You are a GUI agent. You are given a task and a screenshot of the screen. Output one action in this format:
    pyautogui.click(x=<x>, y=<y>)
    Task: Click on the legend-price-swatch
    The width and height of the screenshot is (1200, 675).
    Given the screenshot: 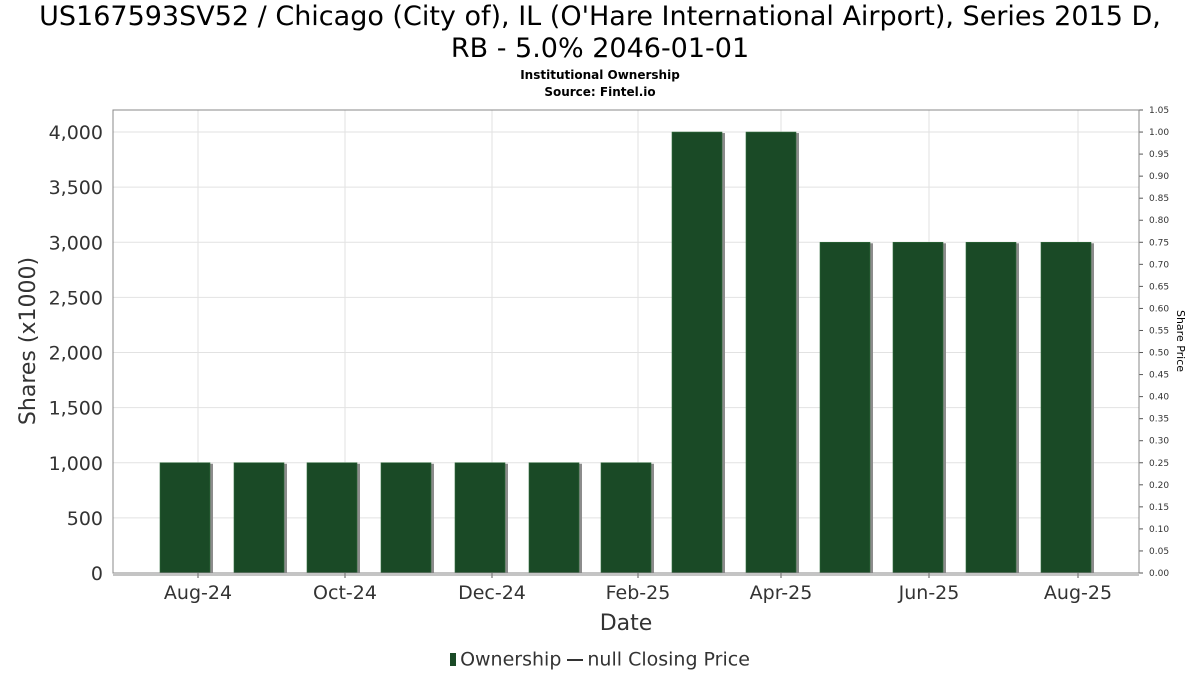 What is the action you would take?
    pyautogui.click(x=575, y=659)
    